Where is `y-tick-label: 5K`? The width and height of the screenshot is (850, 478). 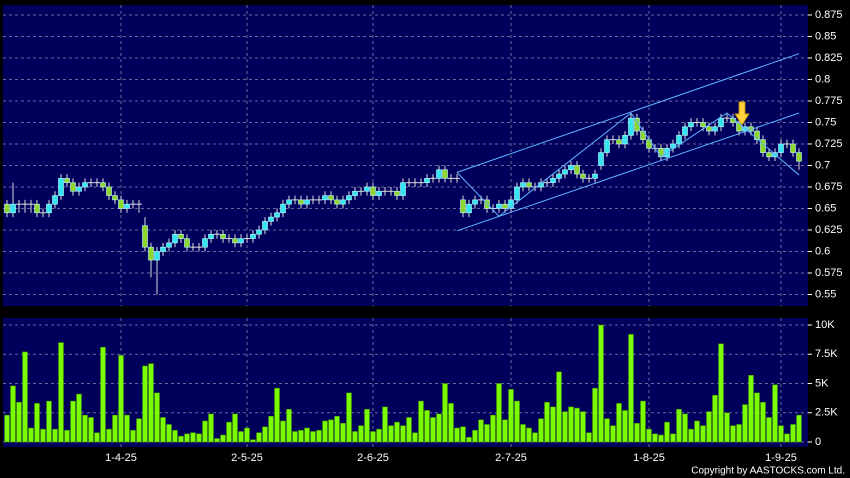 y-tick-label: 5K is located at coordinates (822, 383).